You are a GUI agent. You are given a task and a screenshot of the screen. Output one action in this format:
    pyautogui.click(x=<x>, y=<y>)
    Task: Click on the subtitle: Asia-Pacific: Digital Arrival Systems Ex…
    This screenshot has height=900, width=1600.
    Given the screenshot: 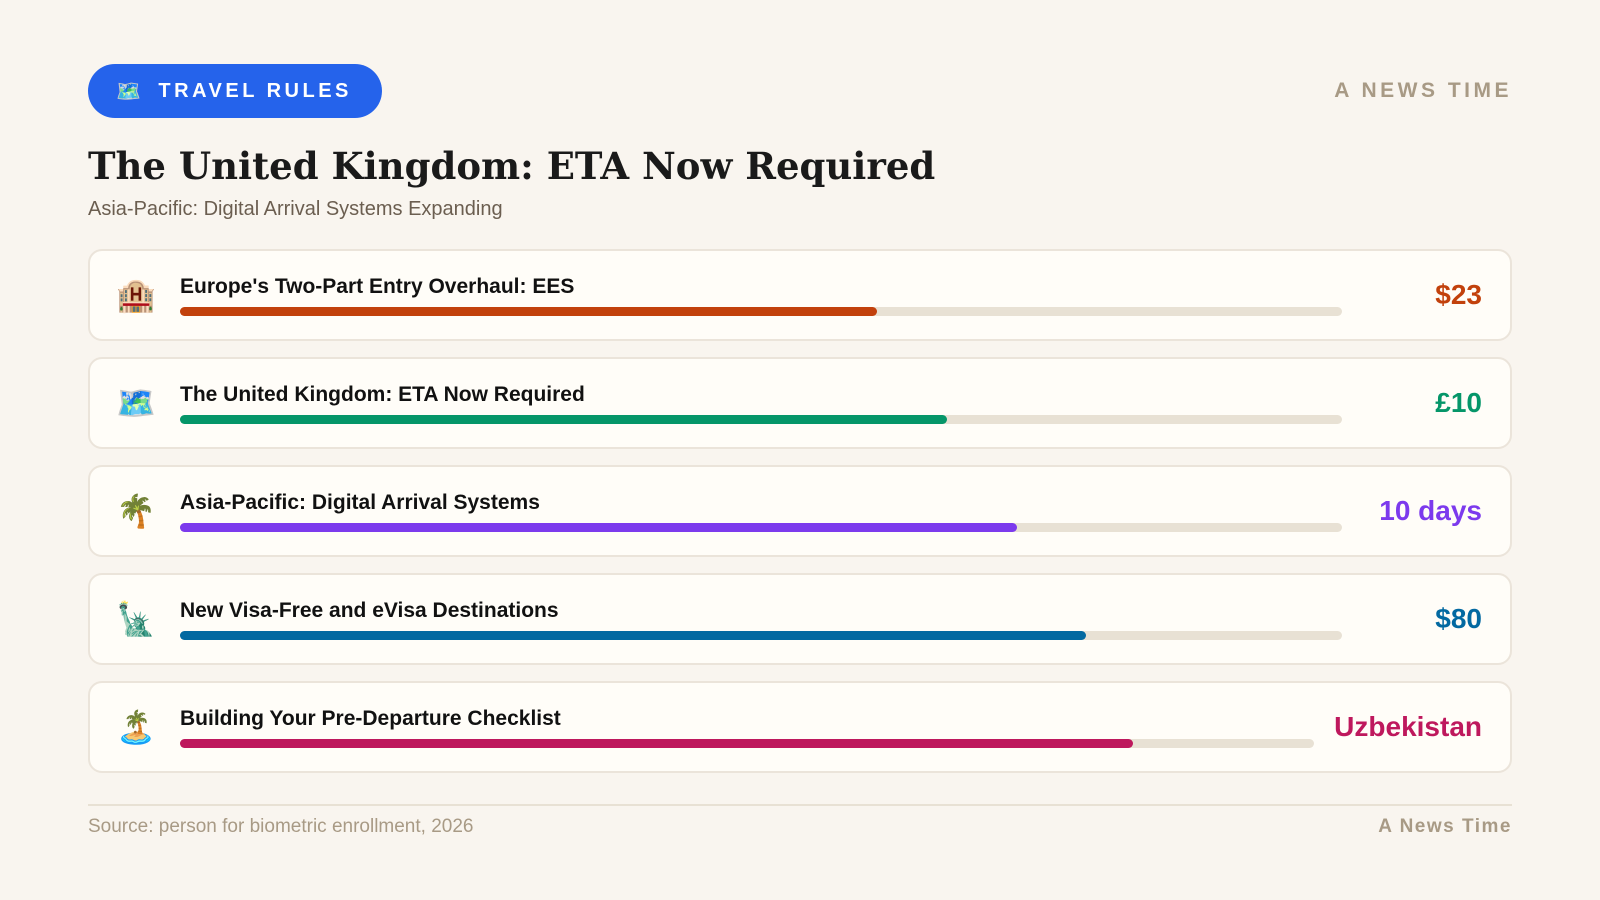 What is the action you would take?
    pyautogui.click(x=295, y=209)
    